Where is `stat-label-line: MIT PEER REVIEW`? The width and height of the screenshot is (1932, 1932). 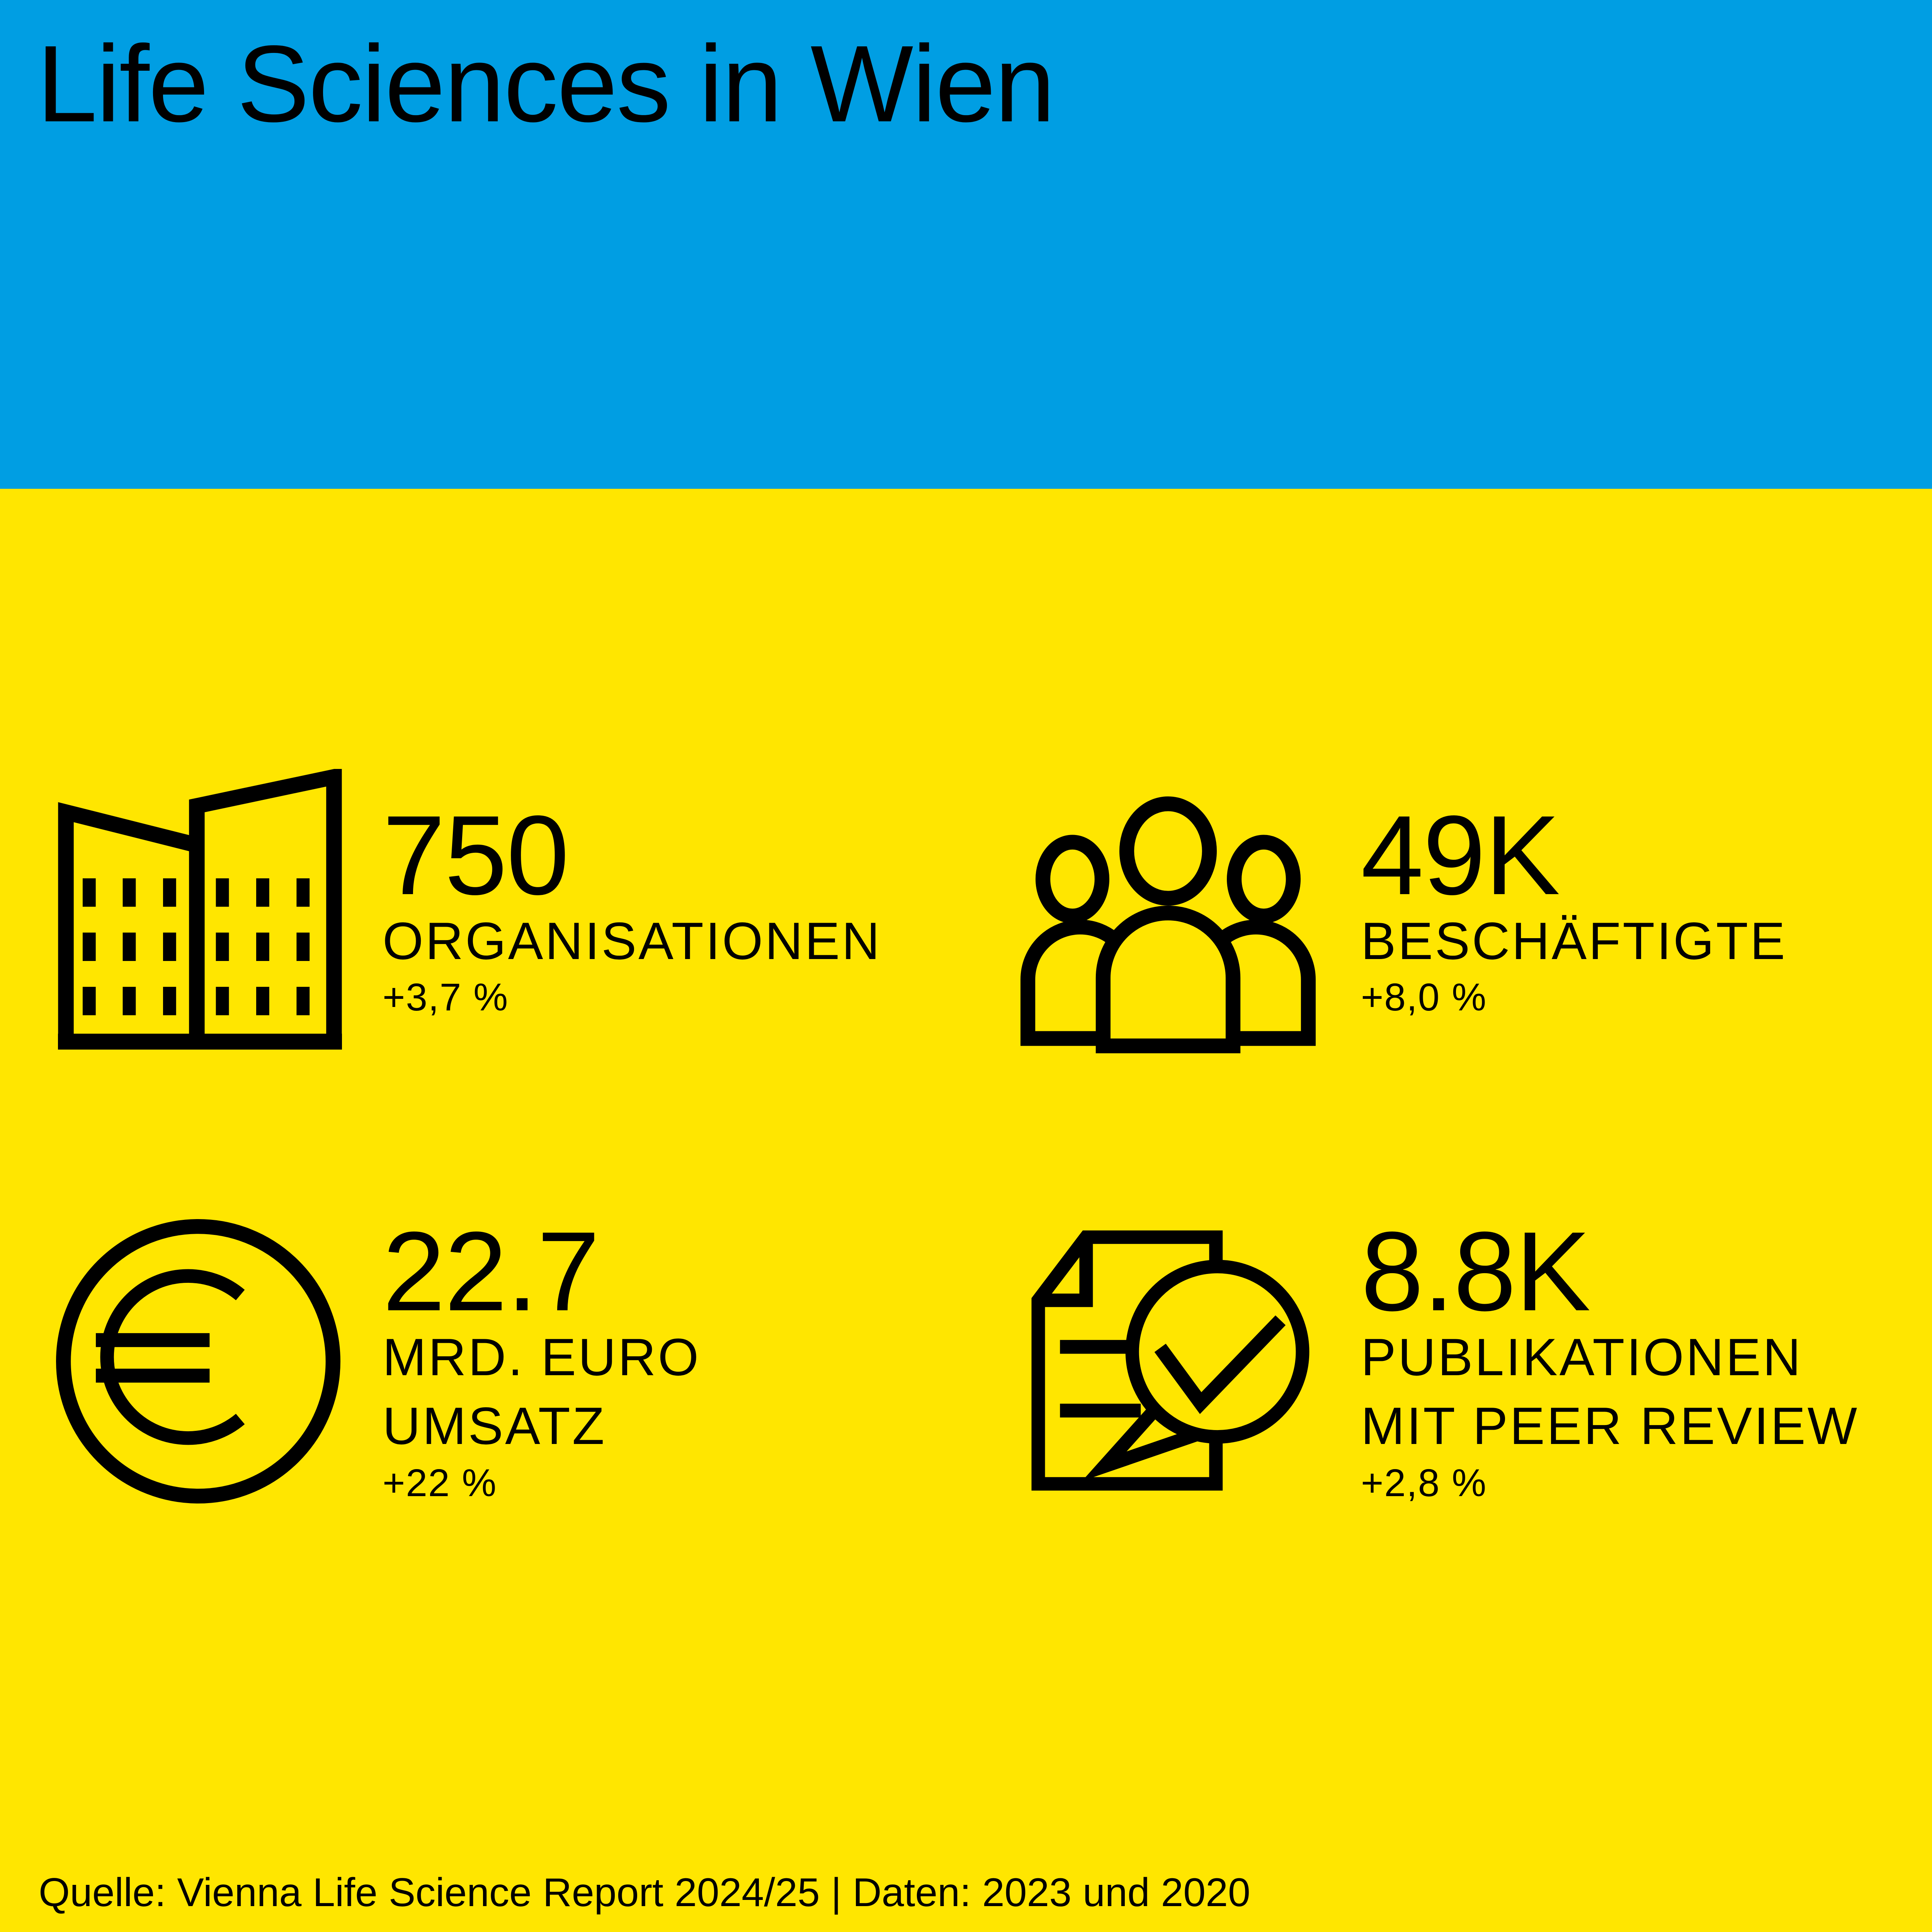 stat-label-line: MIT PEER REVIEW is located at coordinates (1610, 1426).